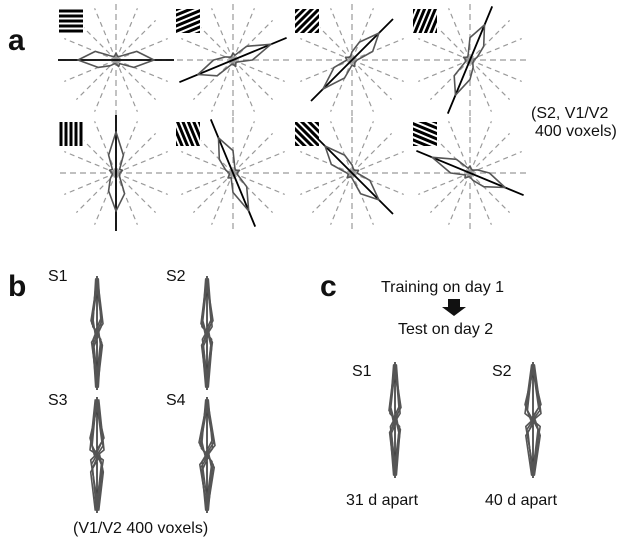 This screenshot has width=637, height=548. Describe the element at coordinates (521, 500) in the screenshot. I see `panel-c-caption: 40 d apart` at that location.